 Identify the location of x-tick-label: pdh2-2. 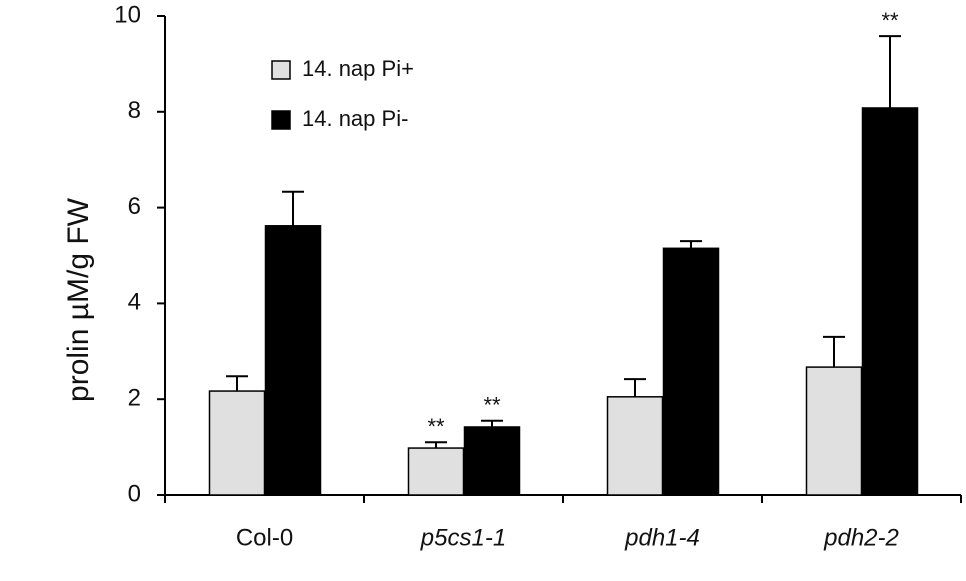
(861, 537).